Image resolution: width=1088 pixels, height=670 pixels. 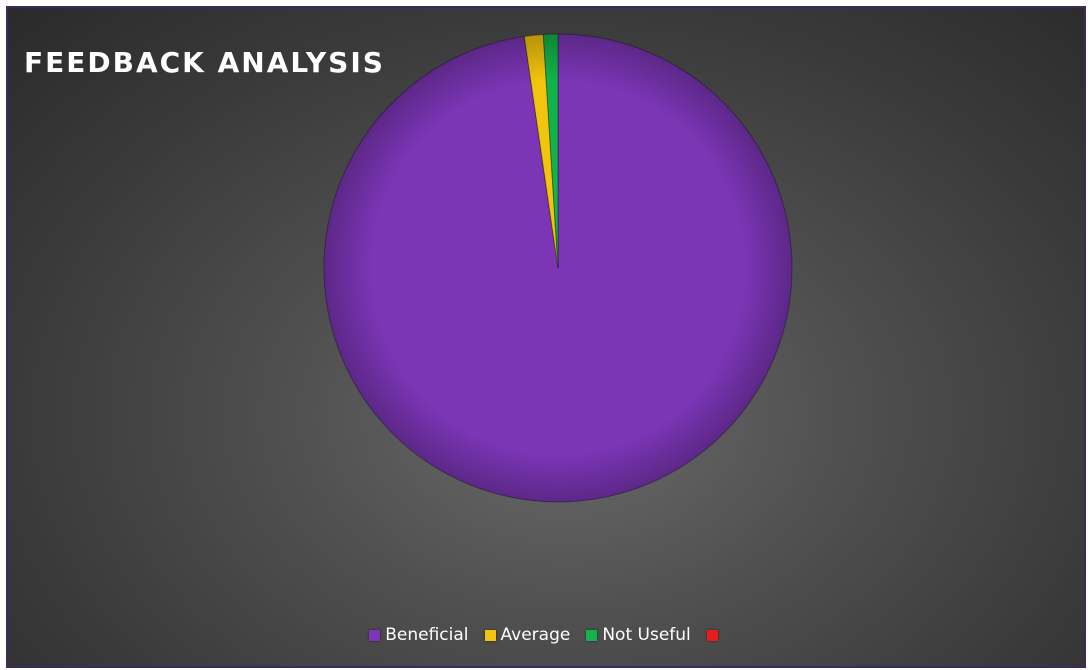 I want to click on legend-swatch-unlabeled, so click(x=712, y=635).